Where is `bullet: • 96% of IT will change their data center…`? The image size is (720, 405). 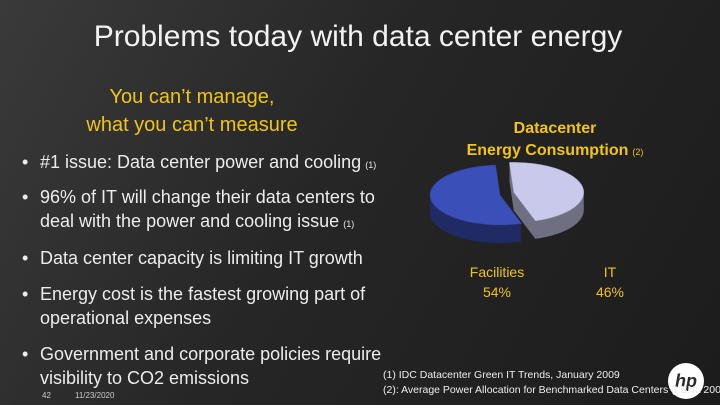 bullet: • 96% of IT will change their data center… is located at coordinates (217, 210).